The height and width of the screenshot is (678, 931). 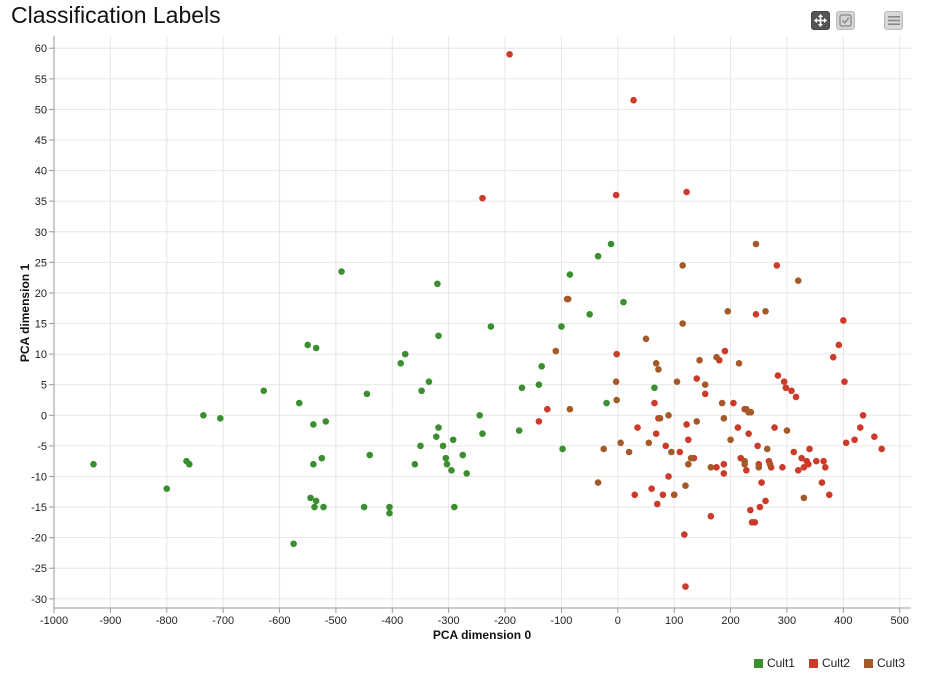 What do you see at coordinates (890, 663) in the screenshot?
I see `legend-label-cult3: Cult3` at bounding box center [890, 663].